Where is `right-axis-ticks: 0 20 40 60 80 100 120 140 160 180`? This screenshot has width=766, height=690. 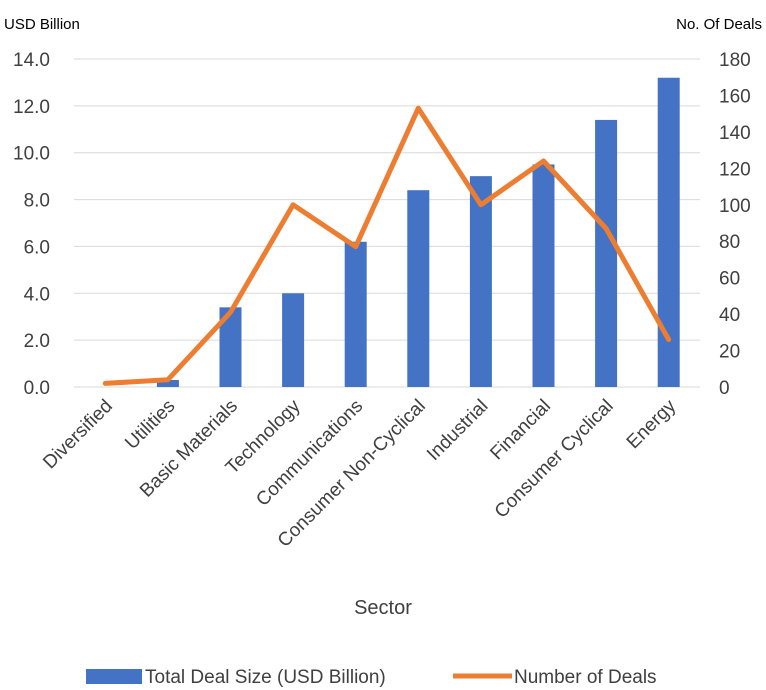
right-axis-ticks: 0 20 40 60 80 100 120 140 160 180 is located at coordinates (735, 224).